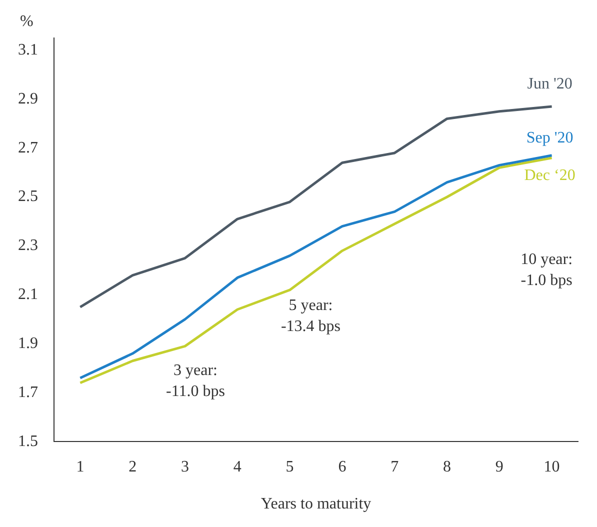 This screenshot has width=597, height=527. Describe the element at coordinates (290, 467) in the screenshot. I see `x-tick-label: 5` at that location.